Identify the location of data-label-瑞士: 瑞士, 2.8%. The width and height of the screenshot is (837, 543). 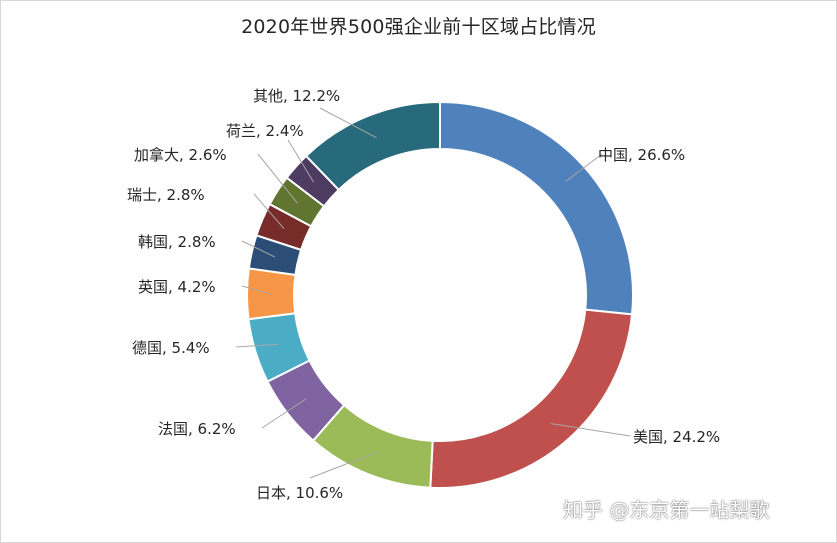
(166, 195).